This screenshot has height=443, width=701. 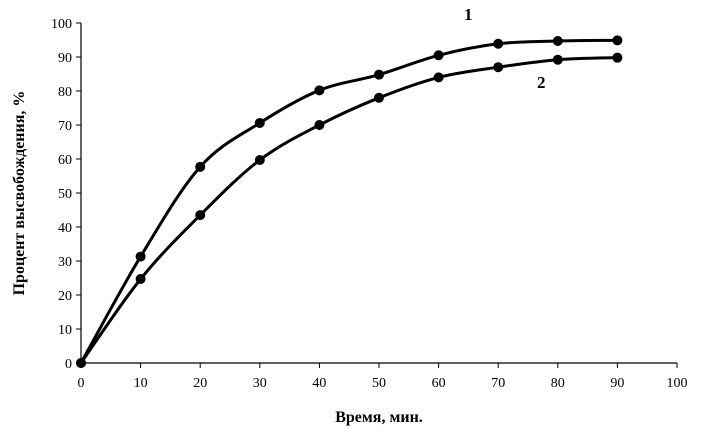 I want to click on x-tick-label: 10, so click(x=141, y=383).